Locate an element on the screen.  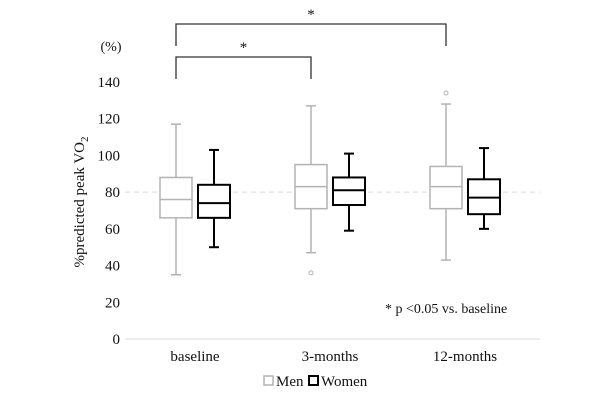
y-axis-title: %predicted peak VO2 is located at coordinates (81, 201).